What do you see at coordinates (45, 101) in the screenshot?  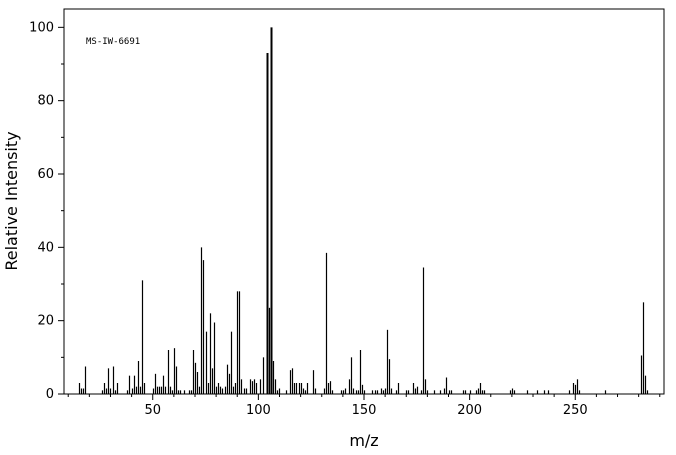 I see `y-tick-label: 80` at bounding box center [45, 101].